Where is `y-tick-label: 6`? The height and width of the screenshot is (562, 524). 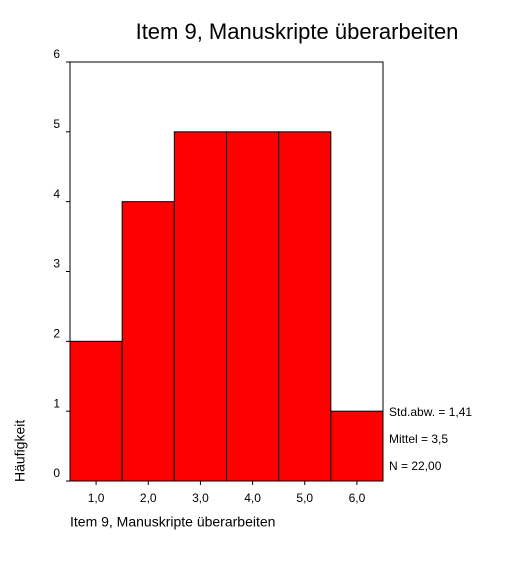
y-tick-label: 6 is located at coordinates (56, 54).